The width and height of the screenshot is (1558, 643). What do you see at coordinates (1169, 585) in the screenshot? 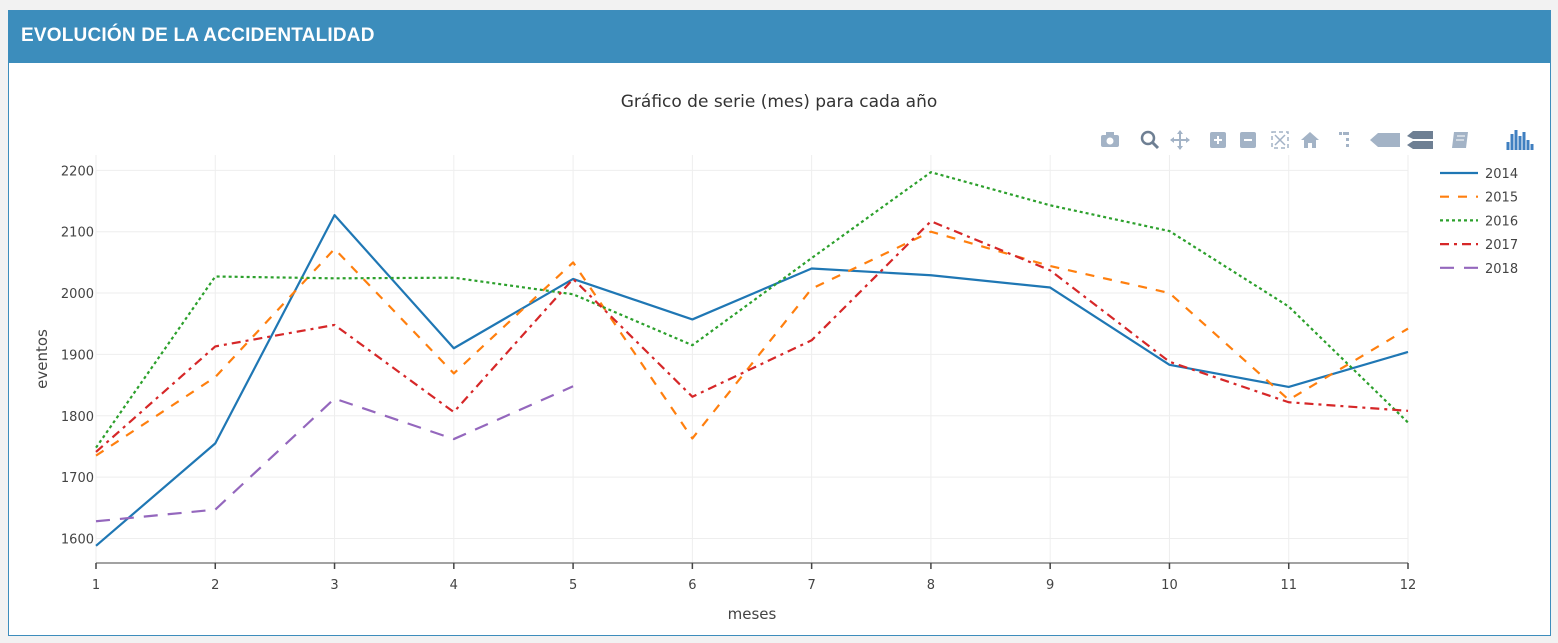
I see `x-tick-label: 10` at bounding box center [1169, 585].